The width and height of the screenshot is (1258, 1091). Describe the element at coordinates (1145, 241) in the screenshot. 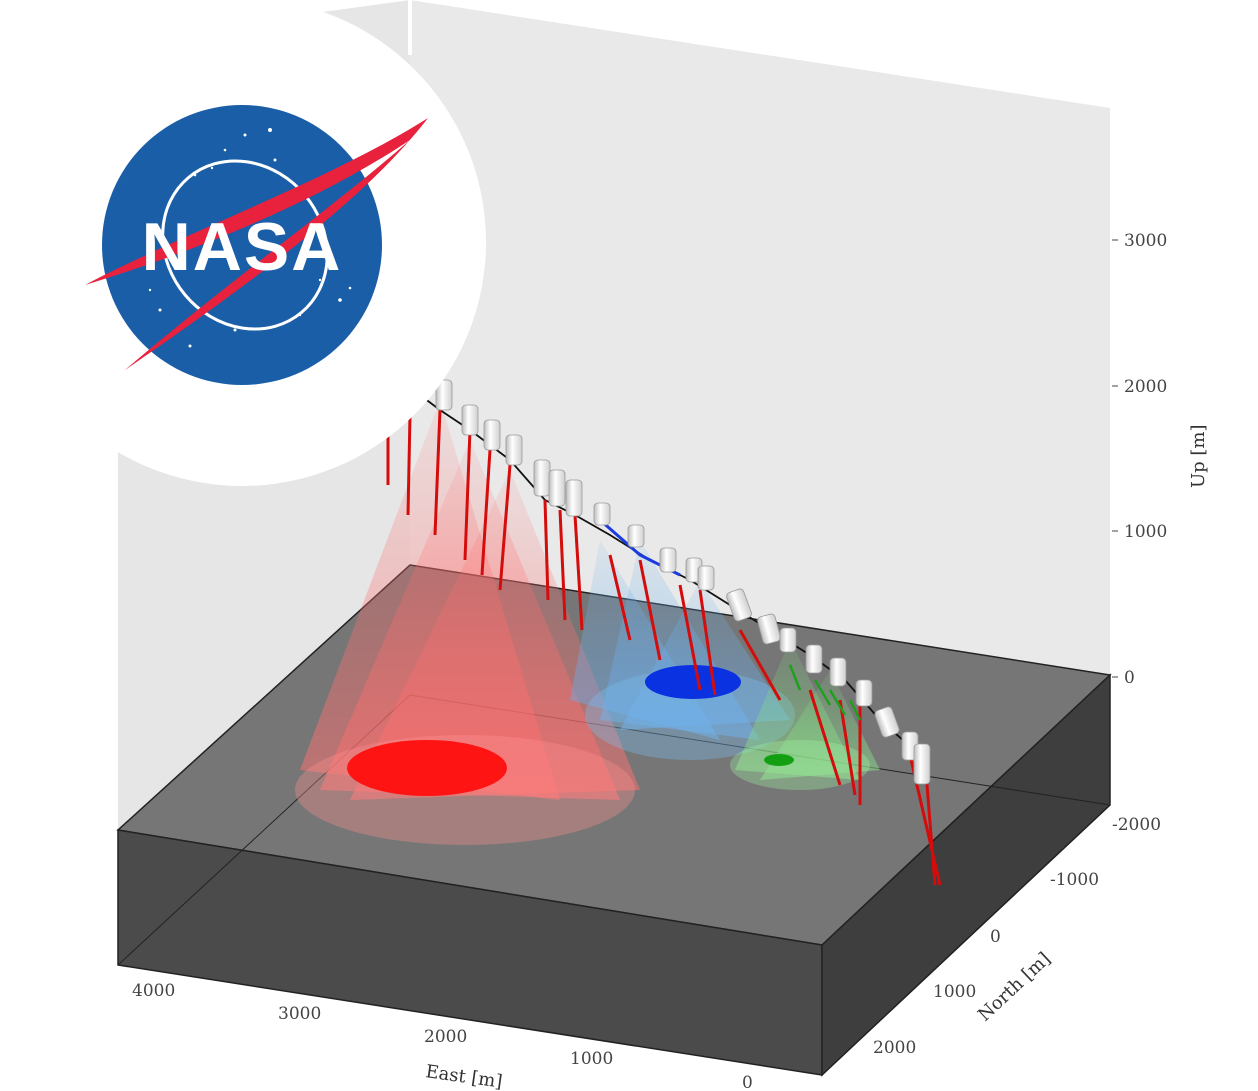

I see `up-tick-label: 3000` at that location.